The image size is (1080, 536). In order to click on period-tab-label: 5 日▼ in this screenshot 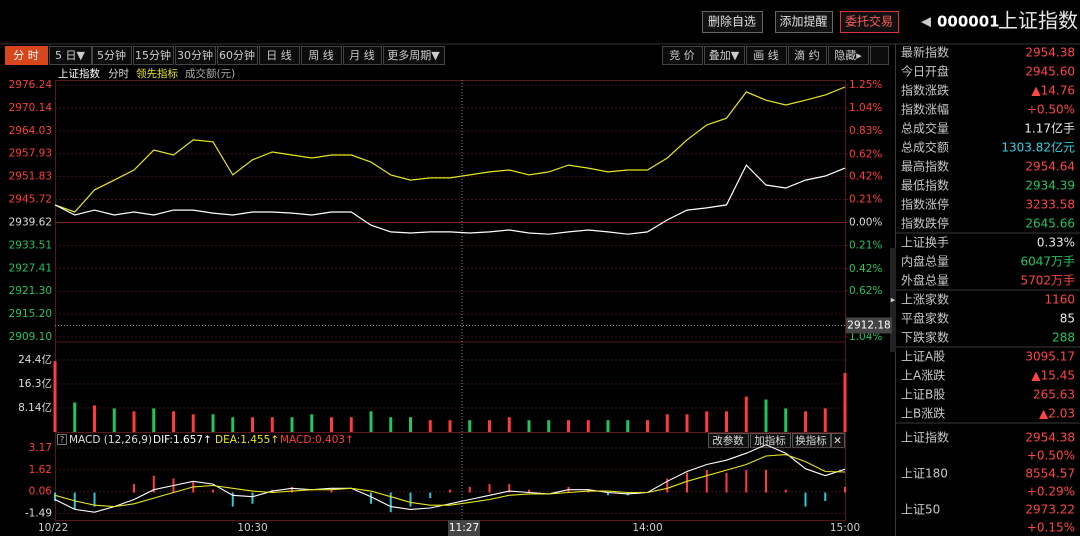, I will do `click(70, 55)`.